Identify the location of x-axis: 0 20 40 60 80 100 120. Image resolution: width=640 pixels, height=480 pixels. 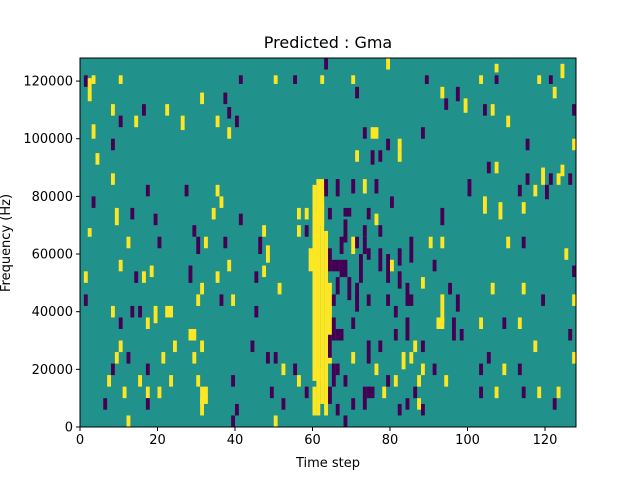
(317, 437).